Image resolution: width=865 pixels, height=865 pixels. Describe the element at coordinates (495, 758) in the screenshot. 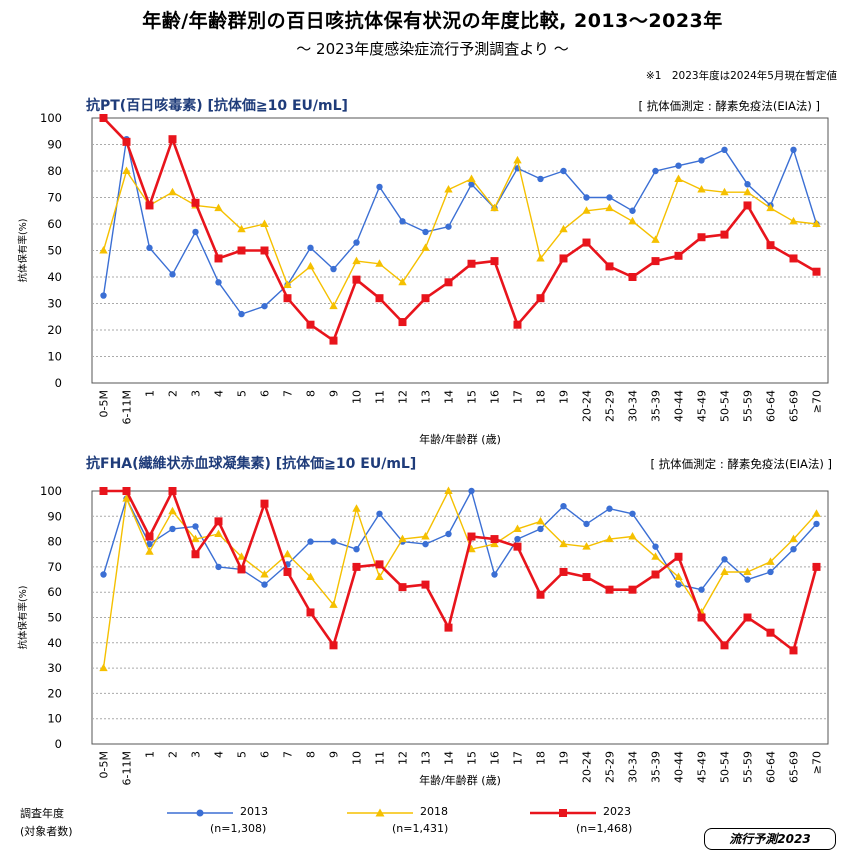

I see `fha-x-tick-label: 16` at that location.